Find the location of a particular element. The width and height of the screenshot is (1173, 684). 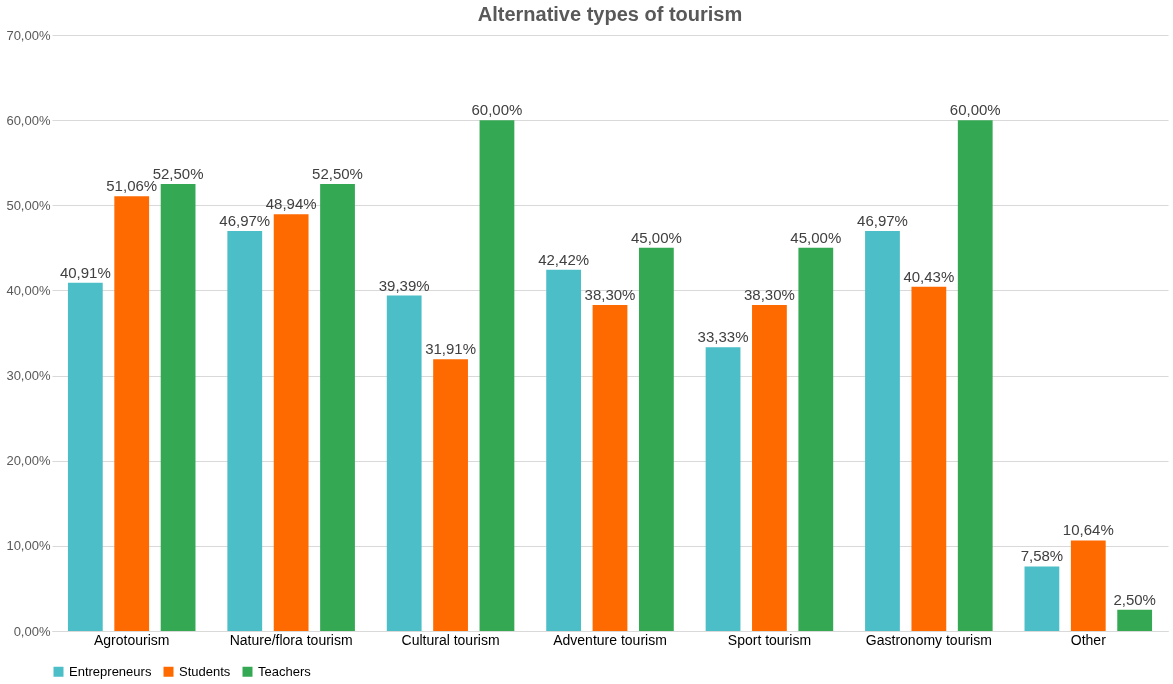

legend-label: Students is located at coordinates (205, 671).